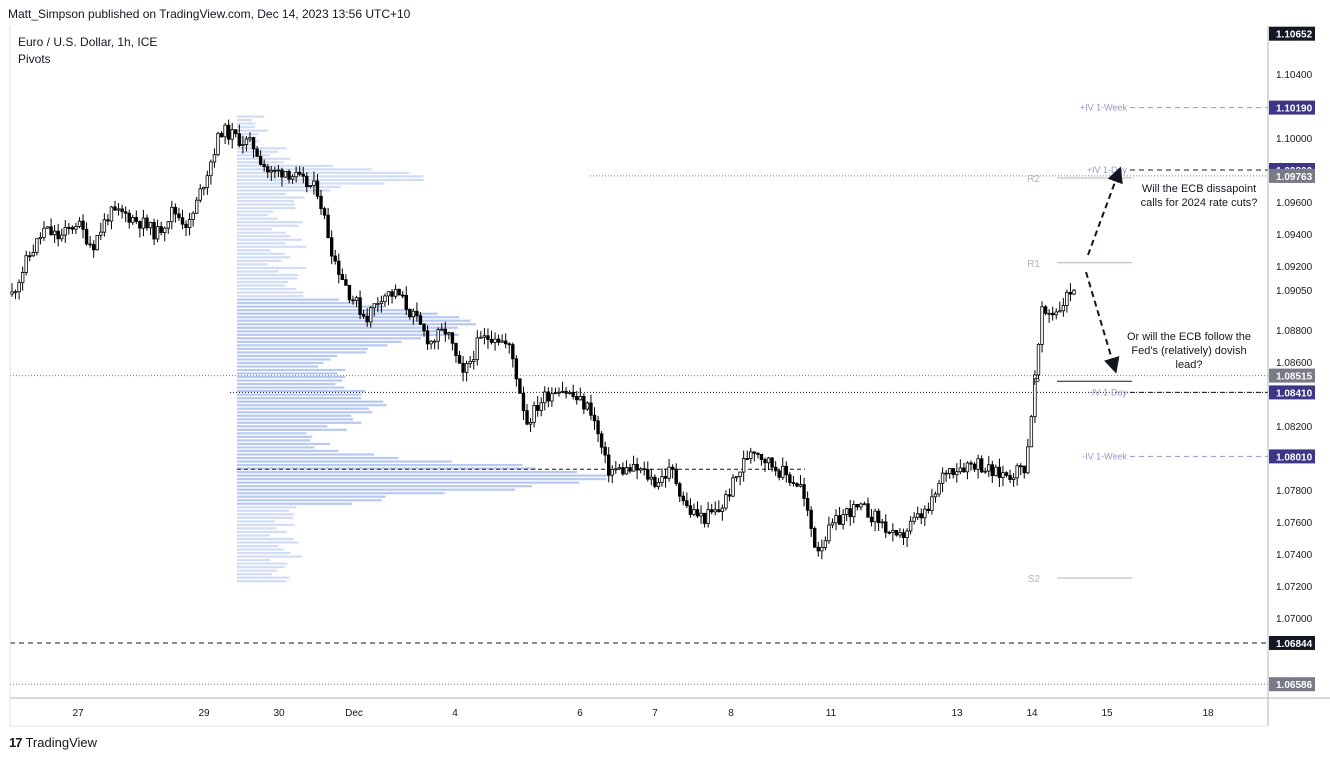 This screenshot has width=1330, height=761. What do you see at coordinates (1102, 322) in the screenshot?
I see `downside-arrow` at bounding box center [1102, 322].